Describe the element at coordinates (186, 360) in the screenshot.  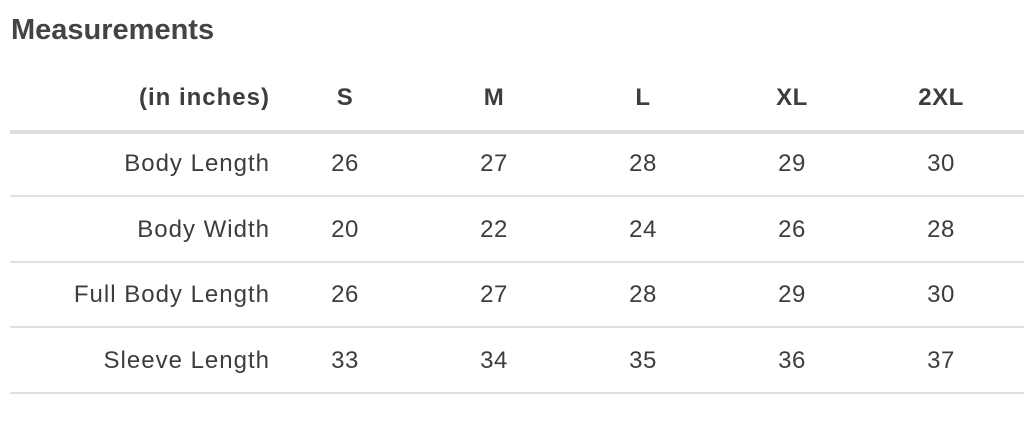
I see `row-label: Sleeve Length` at that location.